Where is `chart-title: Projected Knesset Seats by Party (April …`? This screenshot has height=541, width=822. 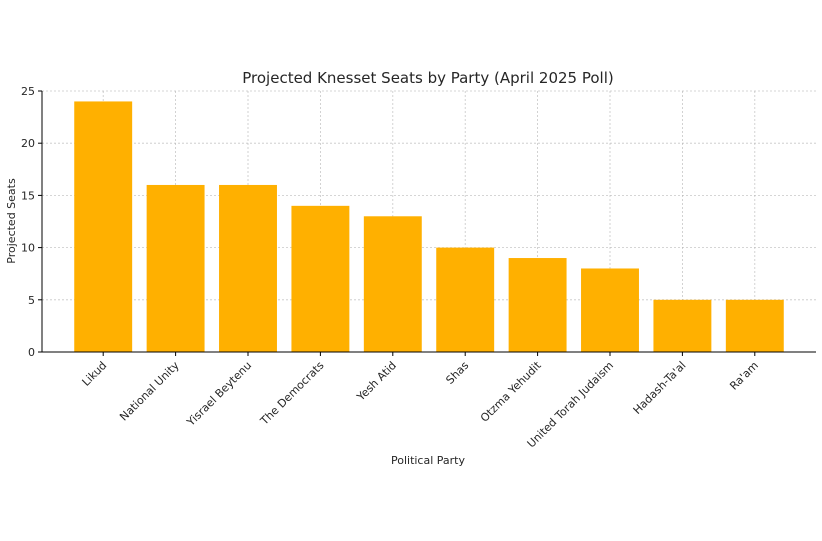 chart-title: Projected Knesset Seats by Party (April … is located at coordinates (427, 78).